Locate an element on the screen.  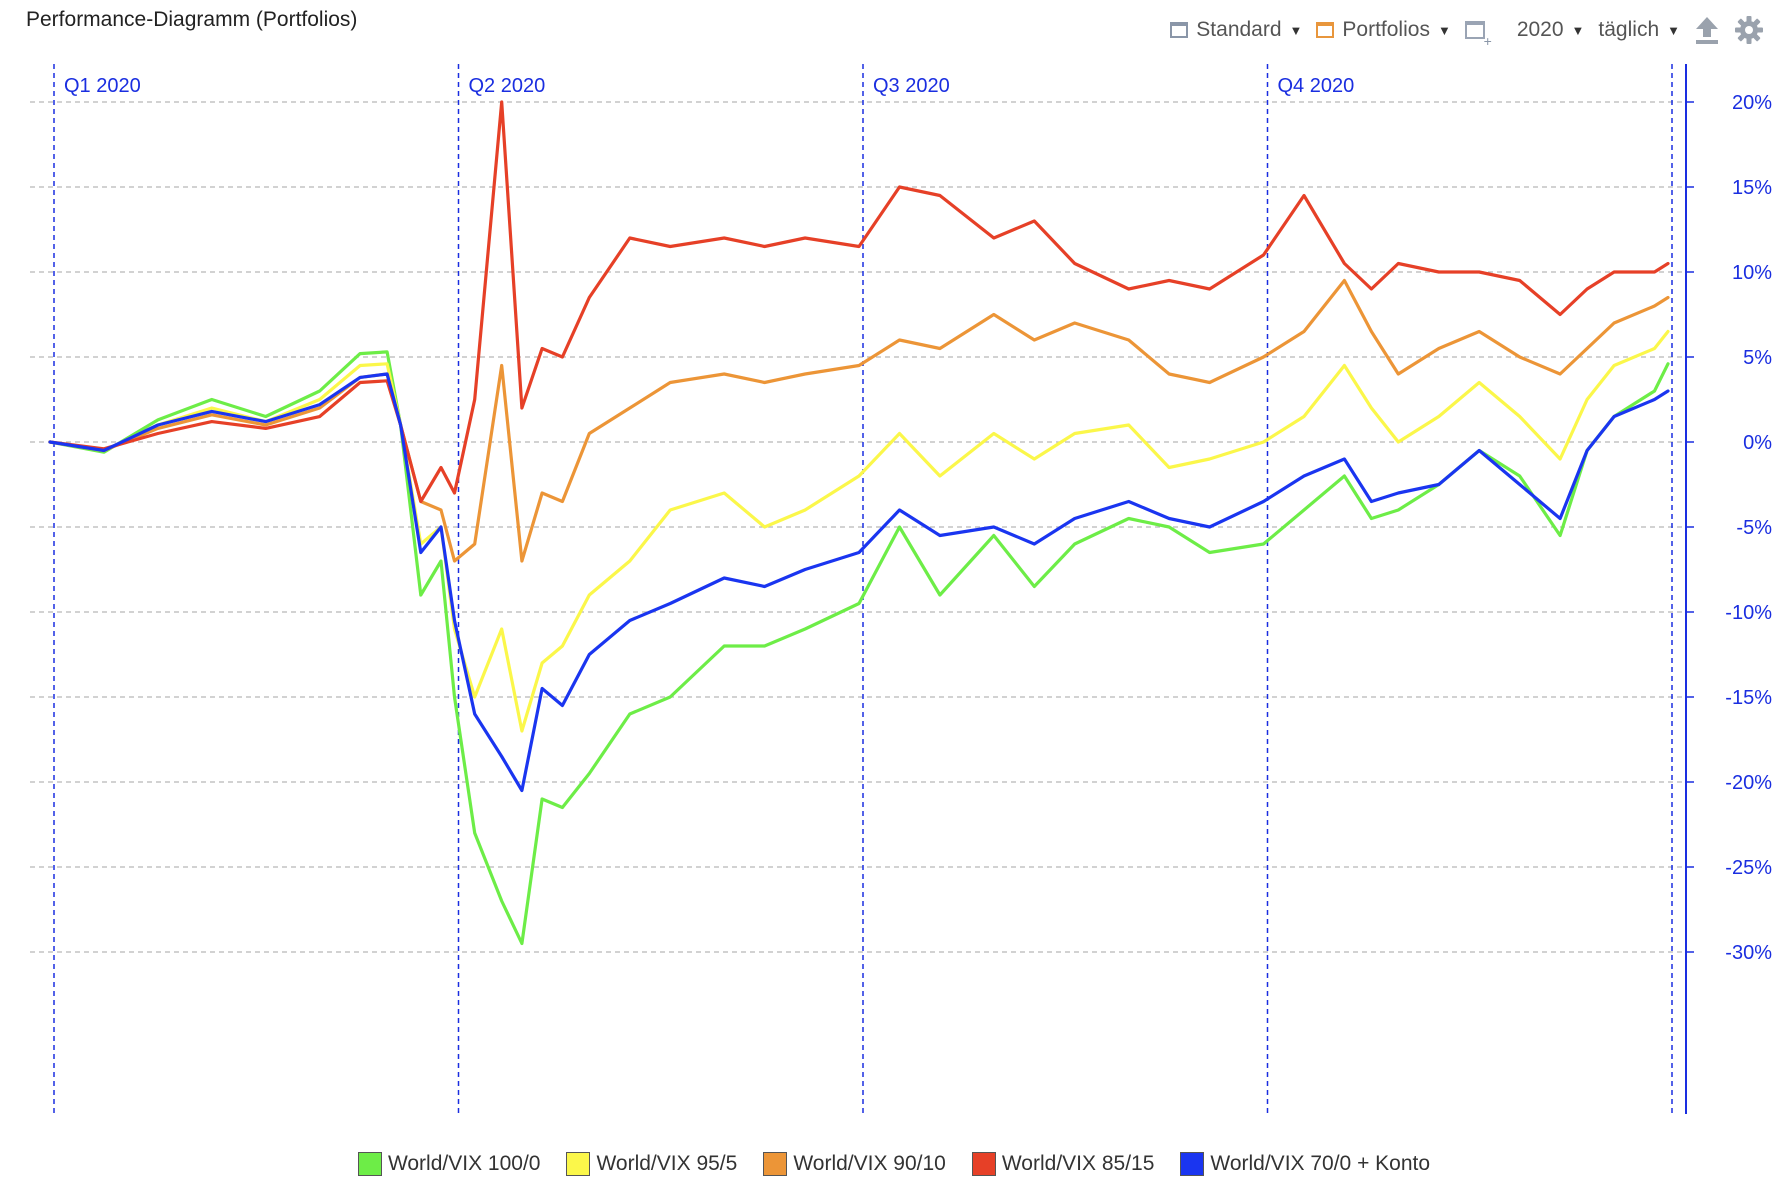
y-axis: 20% 15% 10% 5% 0% -5% -10% -15% -20% -25% -30% is located at coordinates (1728, 589).